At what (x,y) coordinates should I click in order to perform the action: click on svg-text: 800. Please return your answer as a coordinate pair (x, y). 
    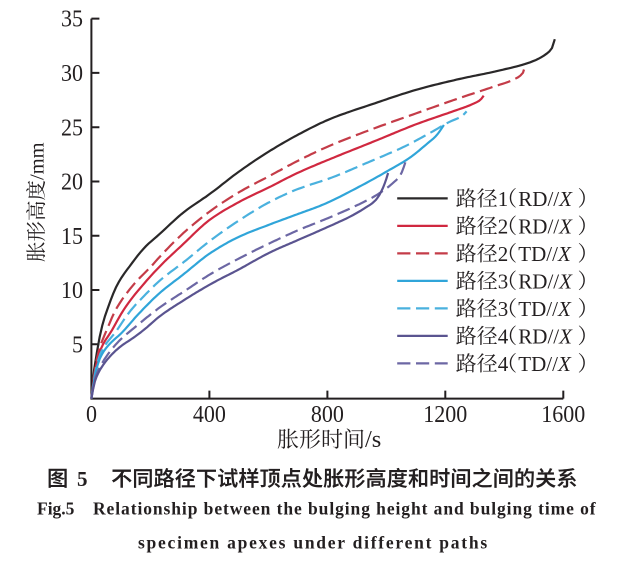
    Looking at the image, I should click on (327, 414).